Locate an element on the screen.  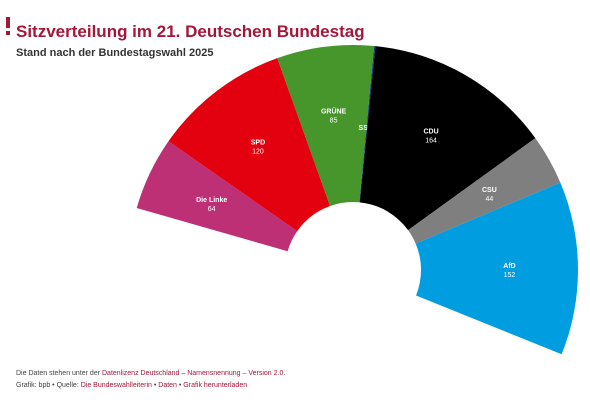
seat-slice-spd is located at coordinates (249, 145).